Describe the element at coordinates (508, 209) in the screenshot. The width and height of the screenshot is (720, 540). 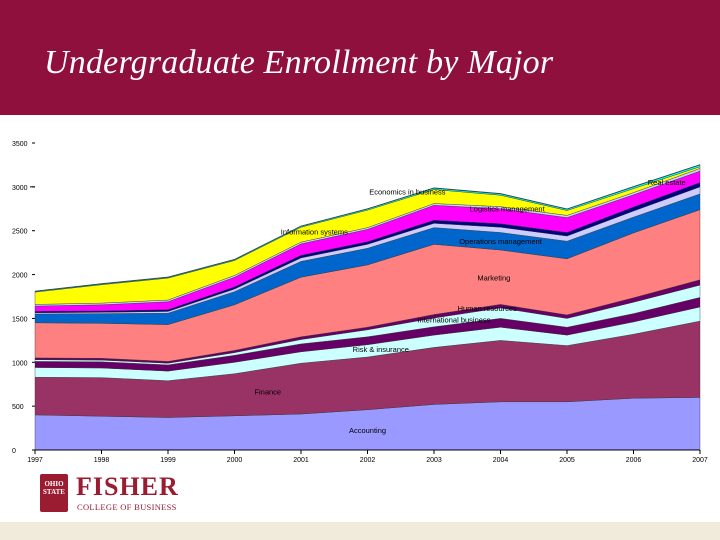
I see `series-label-logistics-management: Logistics management` at that location.